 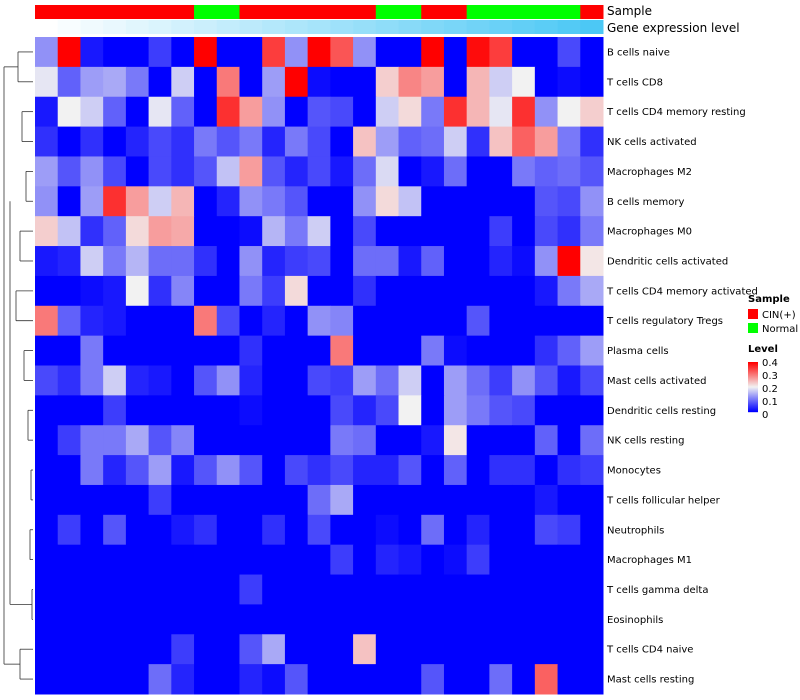 What do you see at coordinates (779, 315) in the screenshot?
I see `legend-label: CIN(+)` at bounding box center [779, 315].